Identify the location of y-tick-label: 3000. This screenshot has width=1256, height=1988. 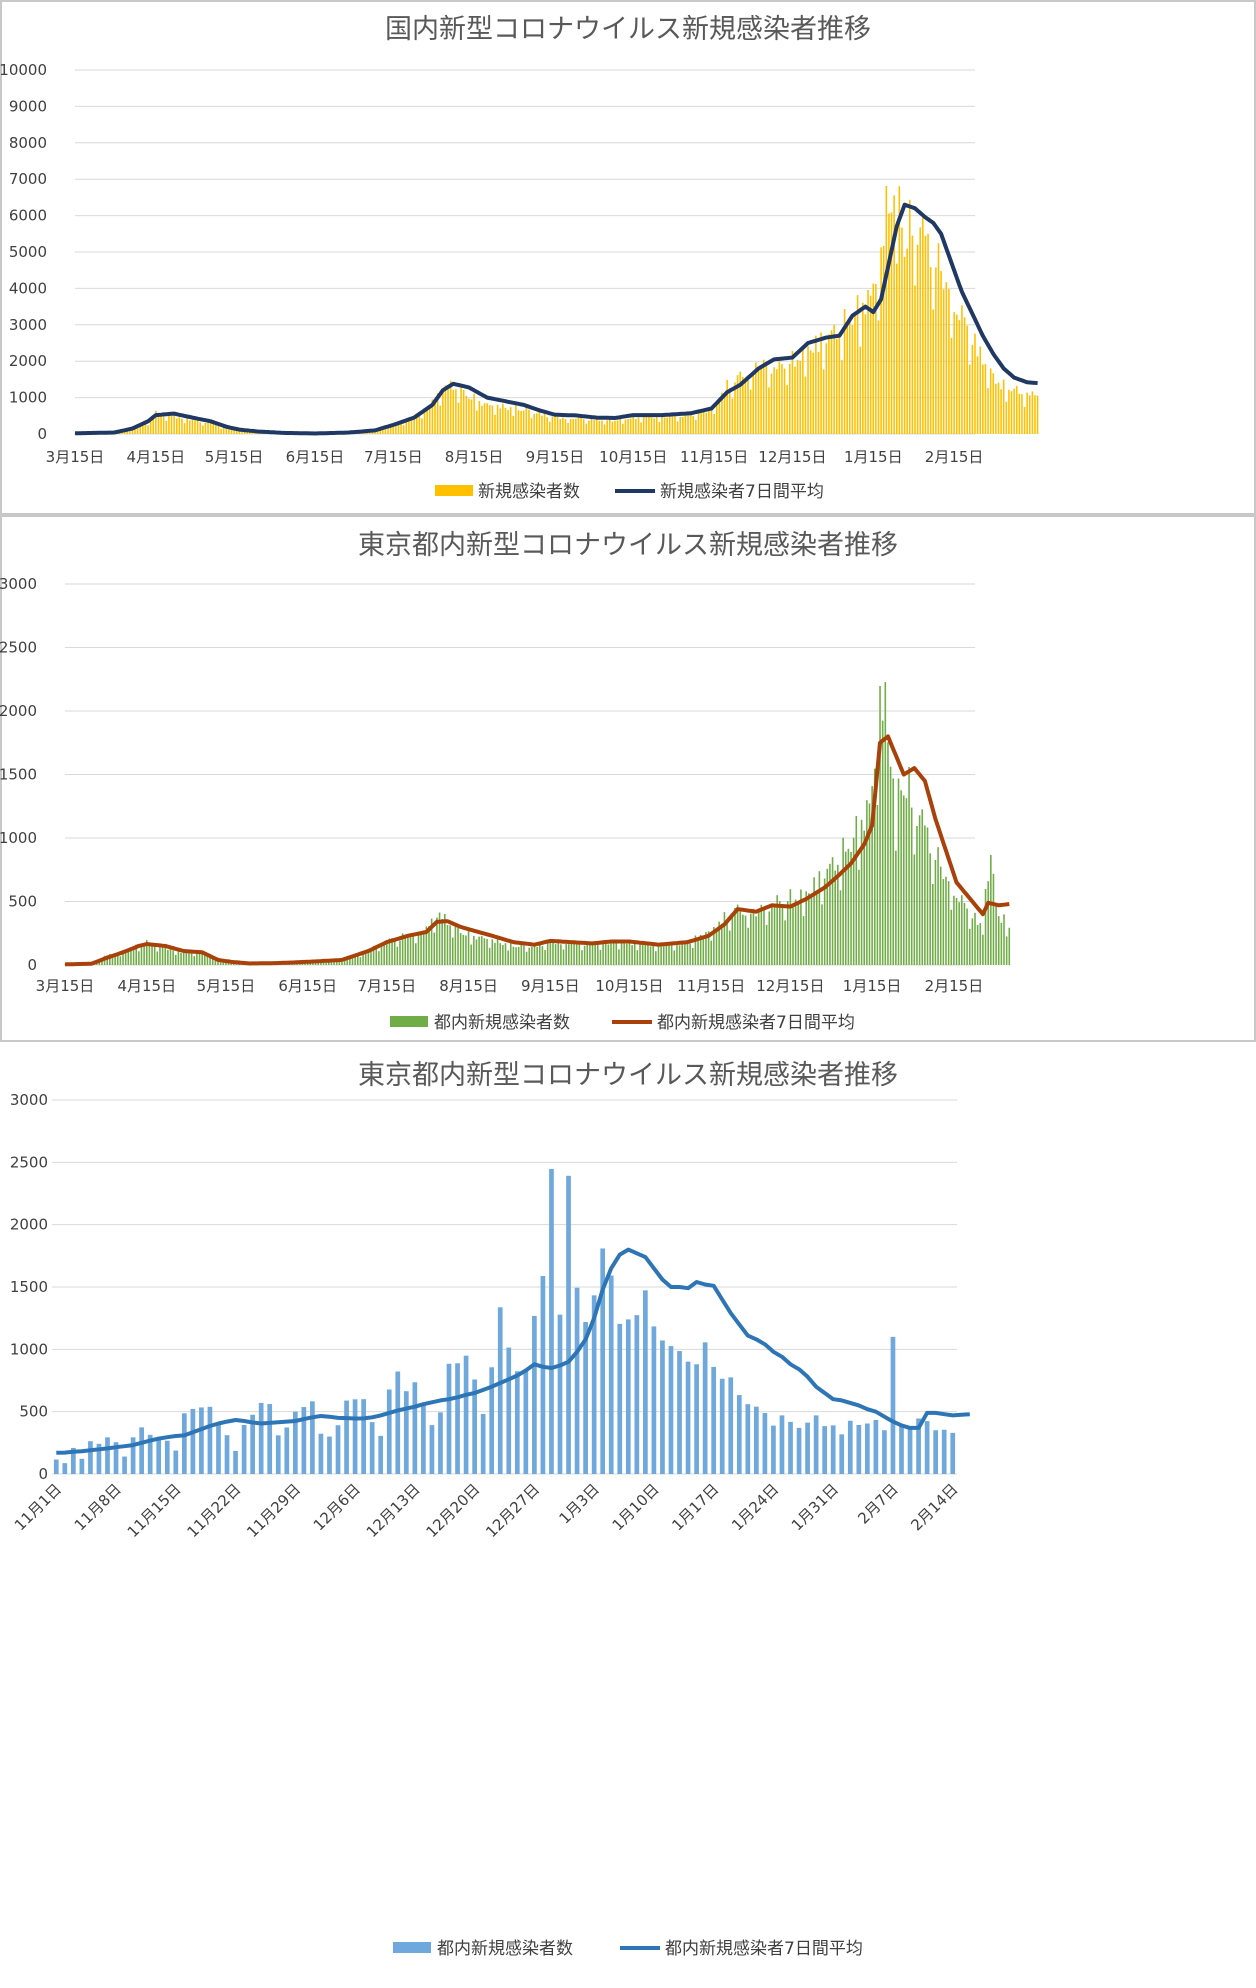
(18, 584).